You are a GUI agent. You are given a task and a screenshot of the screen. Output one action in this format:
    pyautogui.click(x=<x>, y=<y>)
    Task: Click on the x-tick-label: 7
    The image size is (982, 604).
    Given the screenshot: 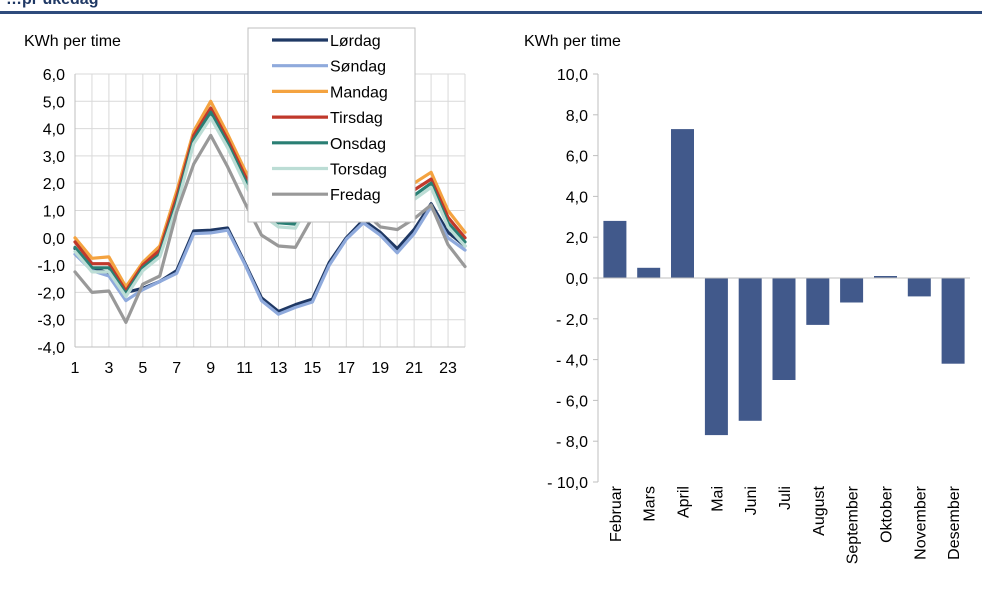 What is the action you would take?
    pyautogui.click(x=176, y=368)
    